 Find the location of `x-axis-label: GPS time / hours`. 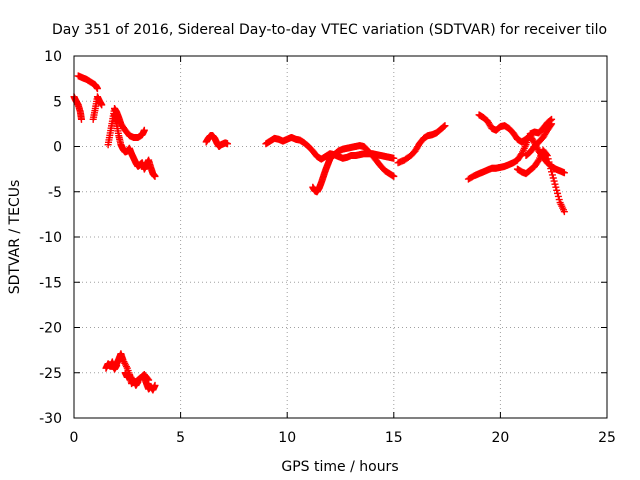

x-axis-label: GPS time / hours is located at coordinates (339, 467).